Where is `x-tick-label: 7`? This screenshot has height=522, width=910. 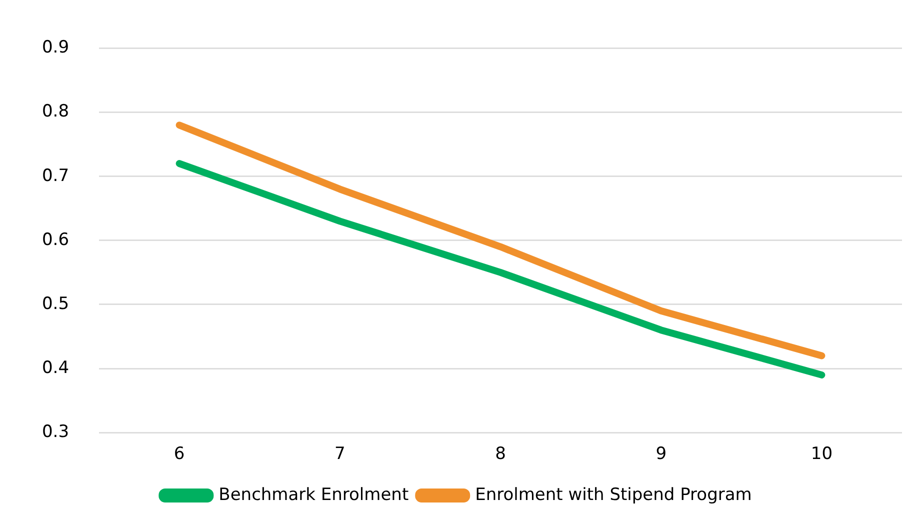
x-tick-label: 7 is located at coordinates (340, 454).